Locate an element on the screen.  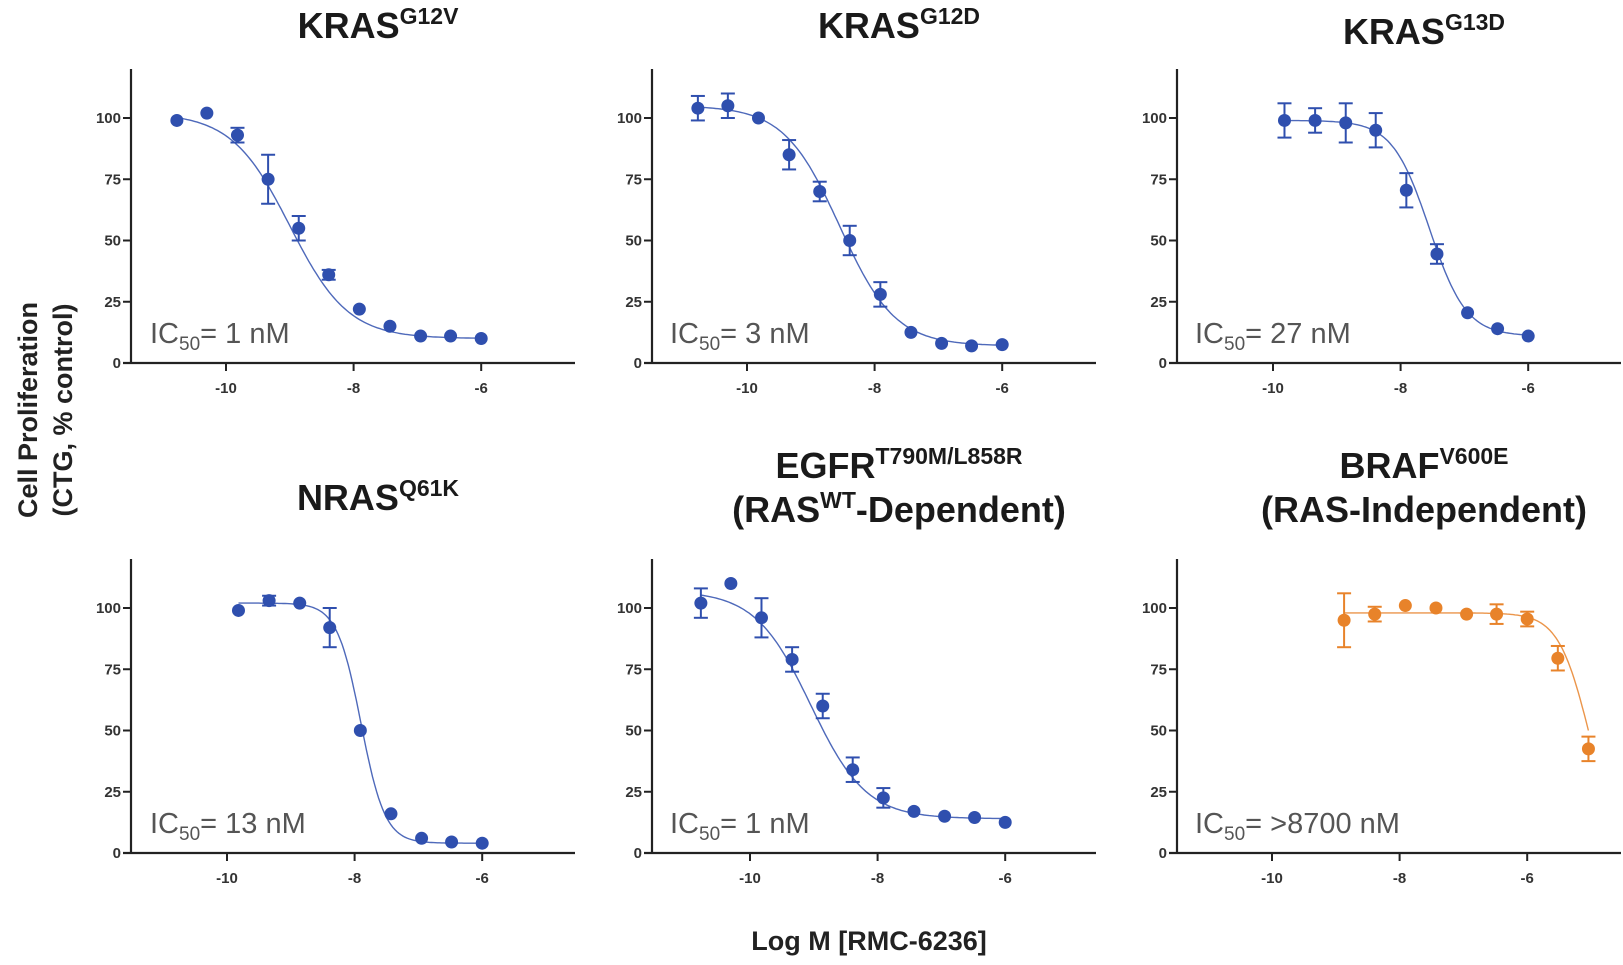
panel-title-line1: KRASG12V is located at coordinates (378, 24).